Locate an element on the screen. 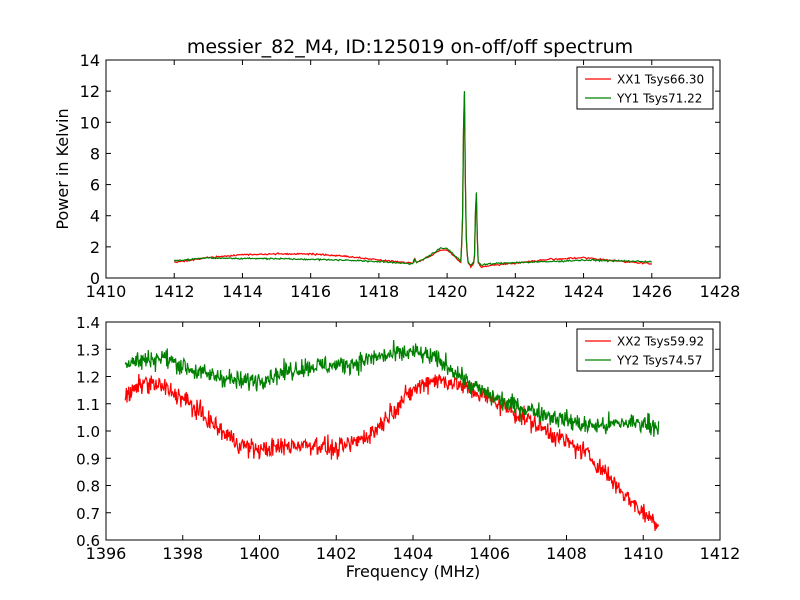  legend-entry-label: YY1 Tsys71.22 is located at coordinates (659, 99).